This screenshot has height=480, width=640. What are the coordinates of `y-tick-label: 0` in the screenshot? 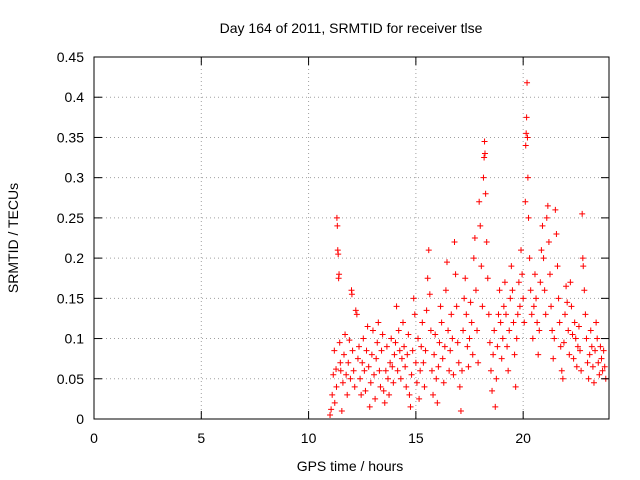 It's located at (80, 419).